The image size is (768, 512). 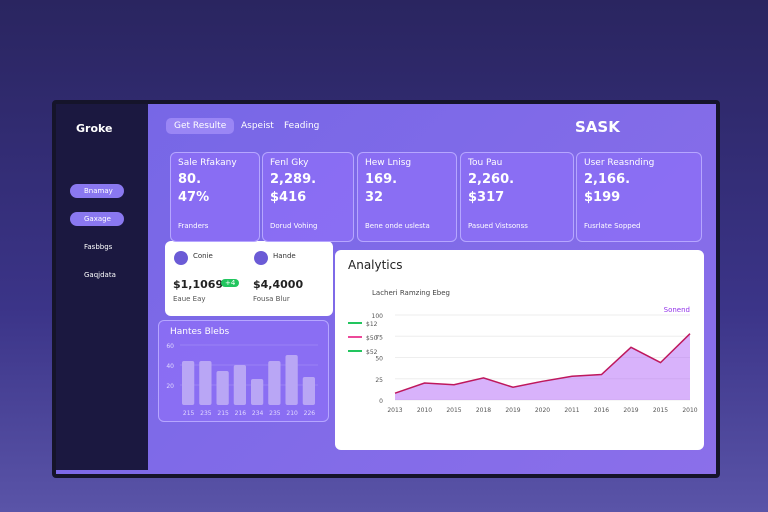 I want to click on top-tab: Get Resulte, so click(x=200, y=126).